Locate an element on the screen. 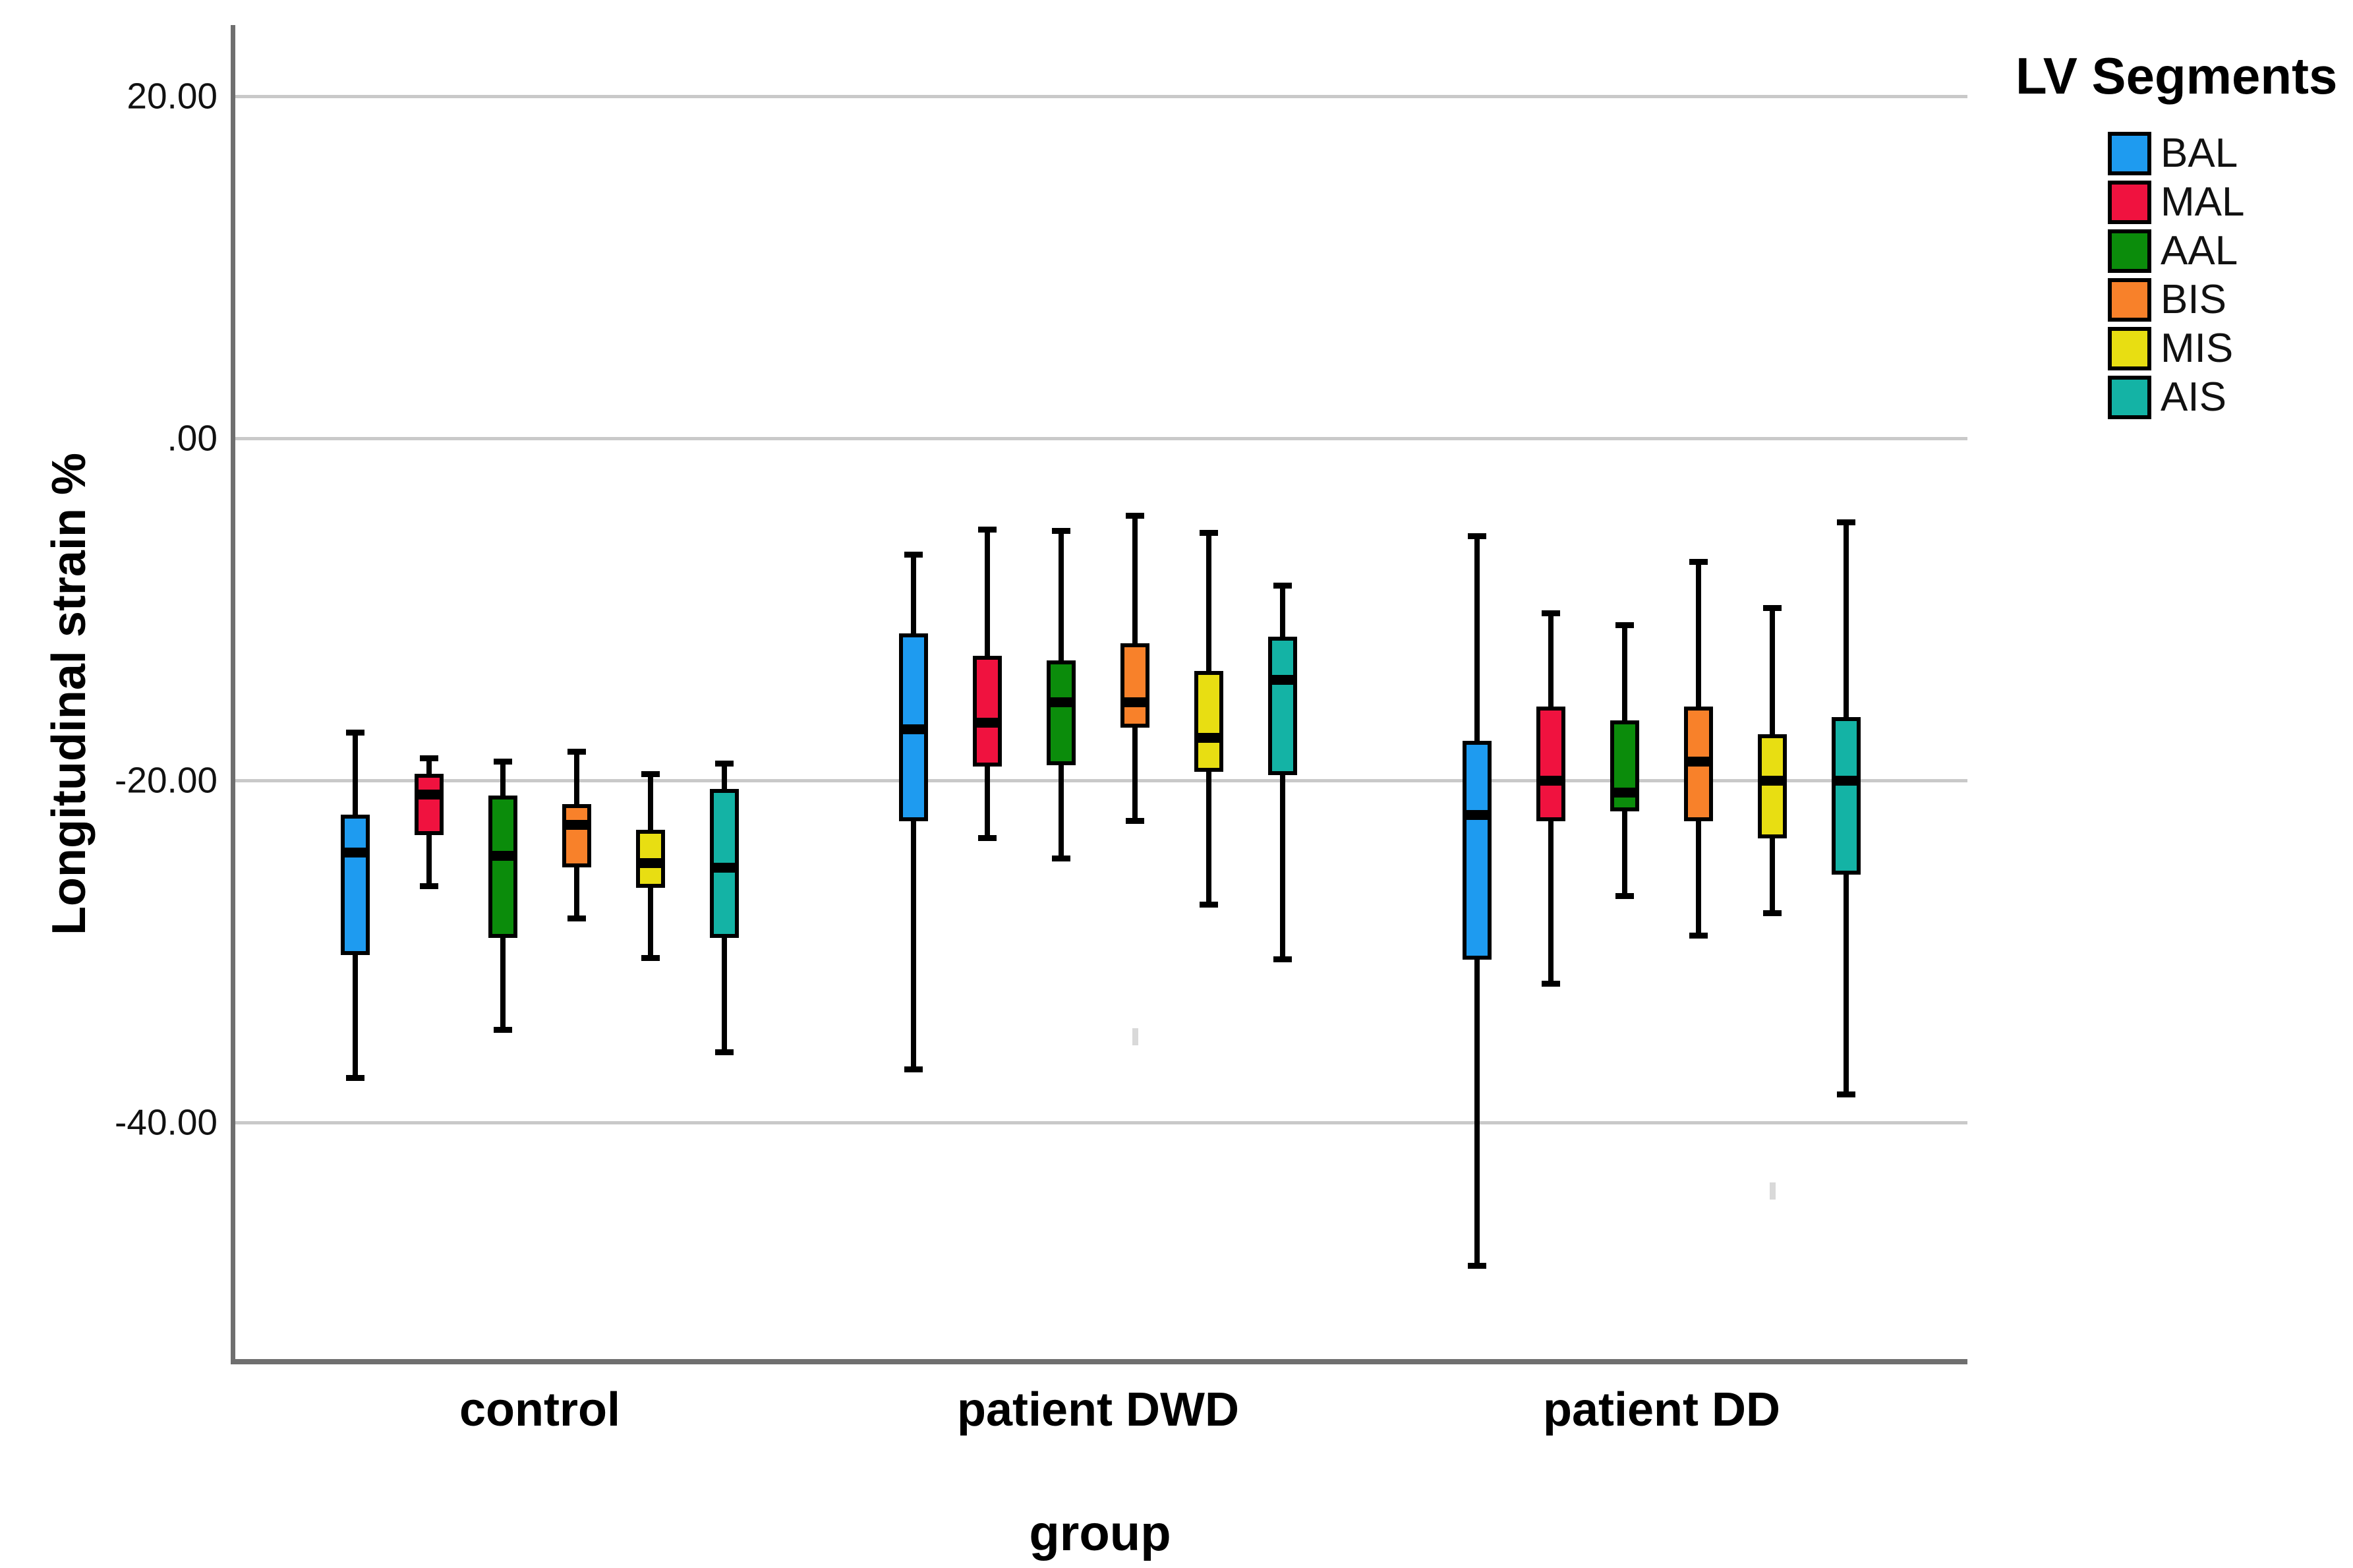 This screenshot has width=2353, height=1568. legend-label-mal: MAL is located at coordinates (2203, 202).